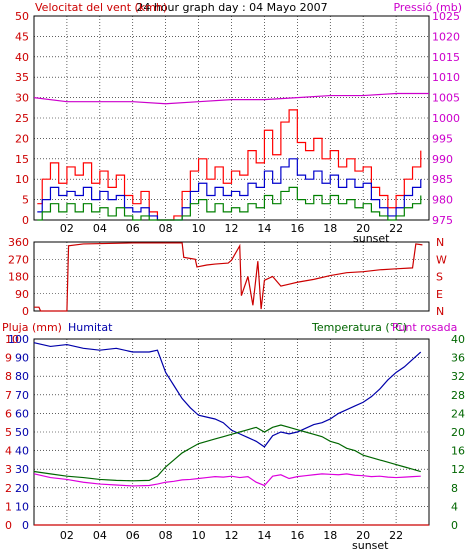  What do you see at coordinates (439, 277) in the screenshot?
I see `compass-tick-label: S` at bounding box center [439, 277].